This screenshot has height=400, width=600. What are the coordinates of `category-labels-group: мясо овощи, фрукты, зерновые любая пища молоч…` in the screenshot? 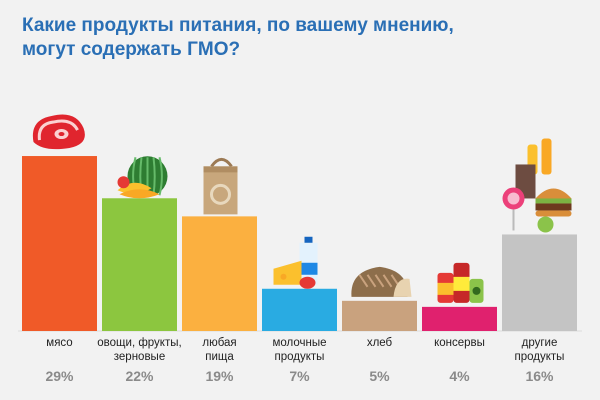 It's located at (305, 350).